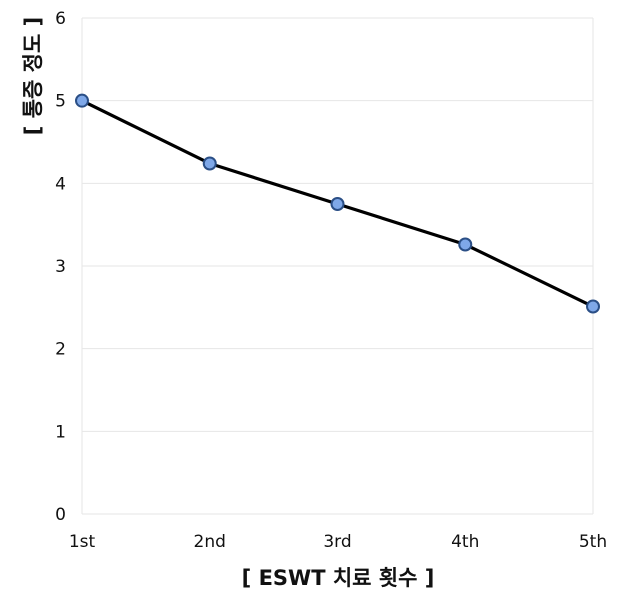  I want to click on y-axis-title: [ 통증 정도 ], so click(33, 76).